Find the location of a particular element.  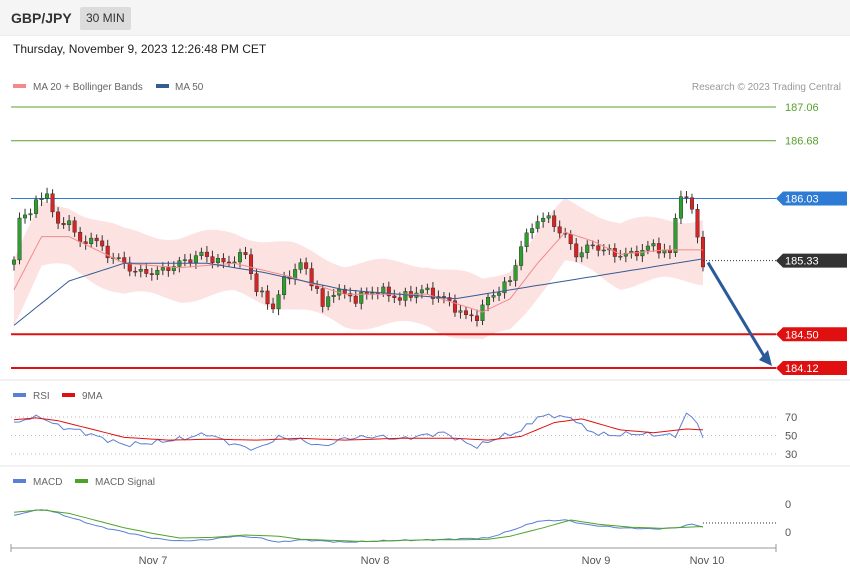

current-price-label: 185.33 is located at coordinates (802, 262).